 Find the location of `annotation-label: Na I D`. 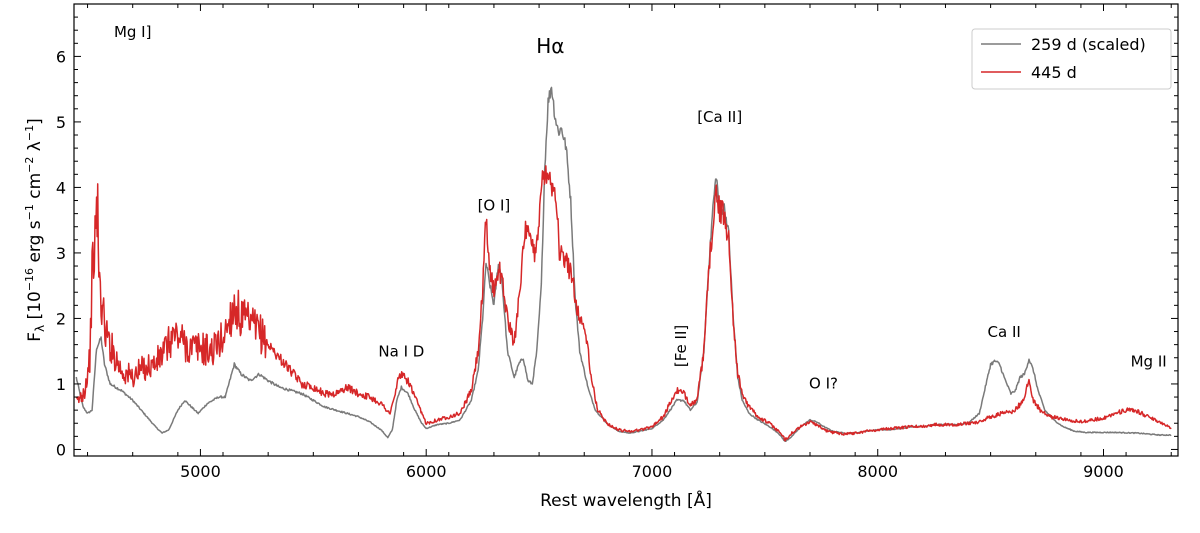

annotation-label: Na I D is located at coordinates (401, 351).